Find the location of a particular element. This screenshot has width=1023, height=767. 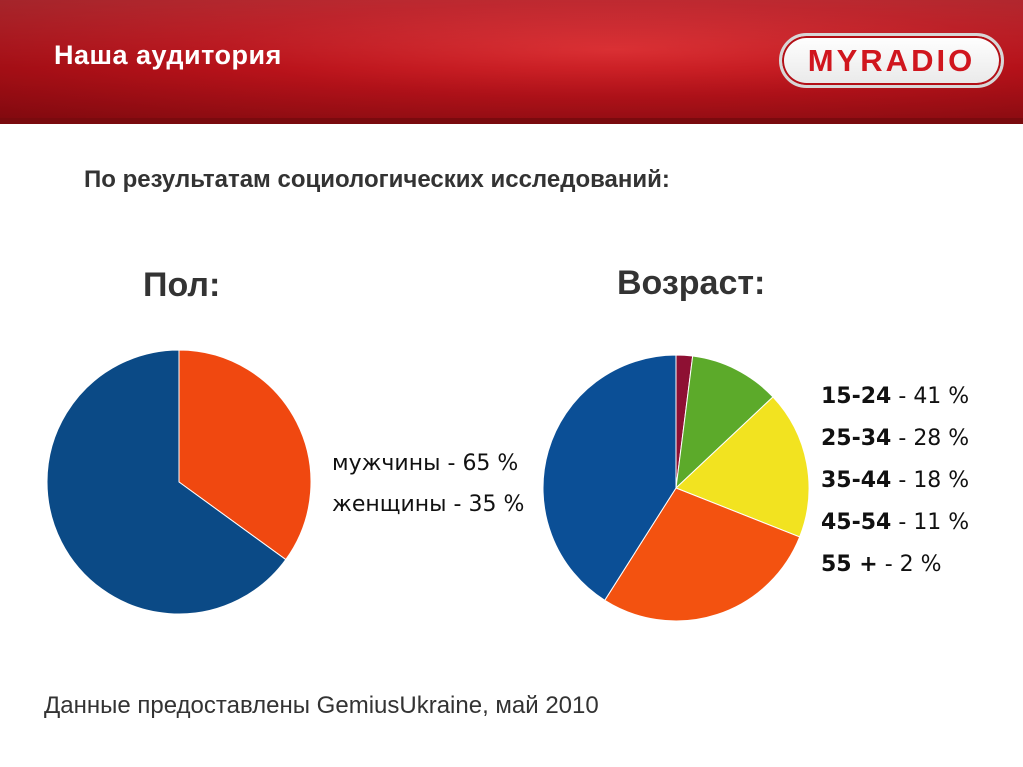

age-chart-title: Возраст: is located at coordinates (691, 283).